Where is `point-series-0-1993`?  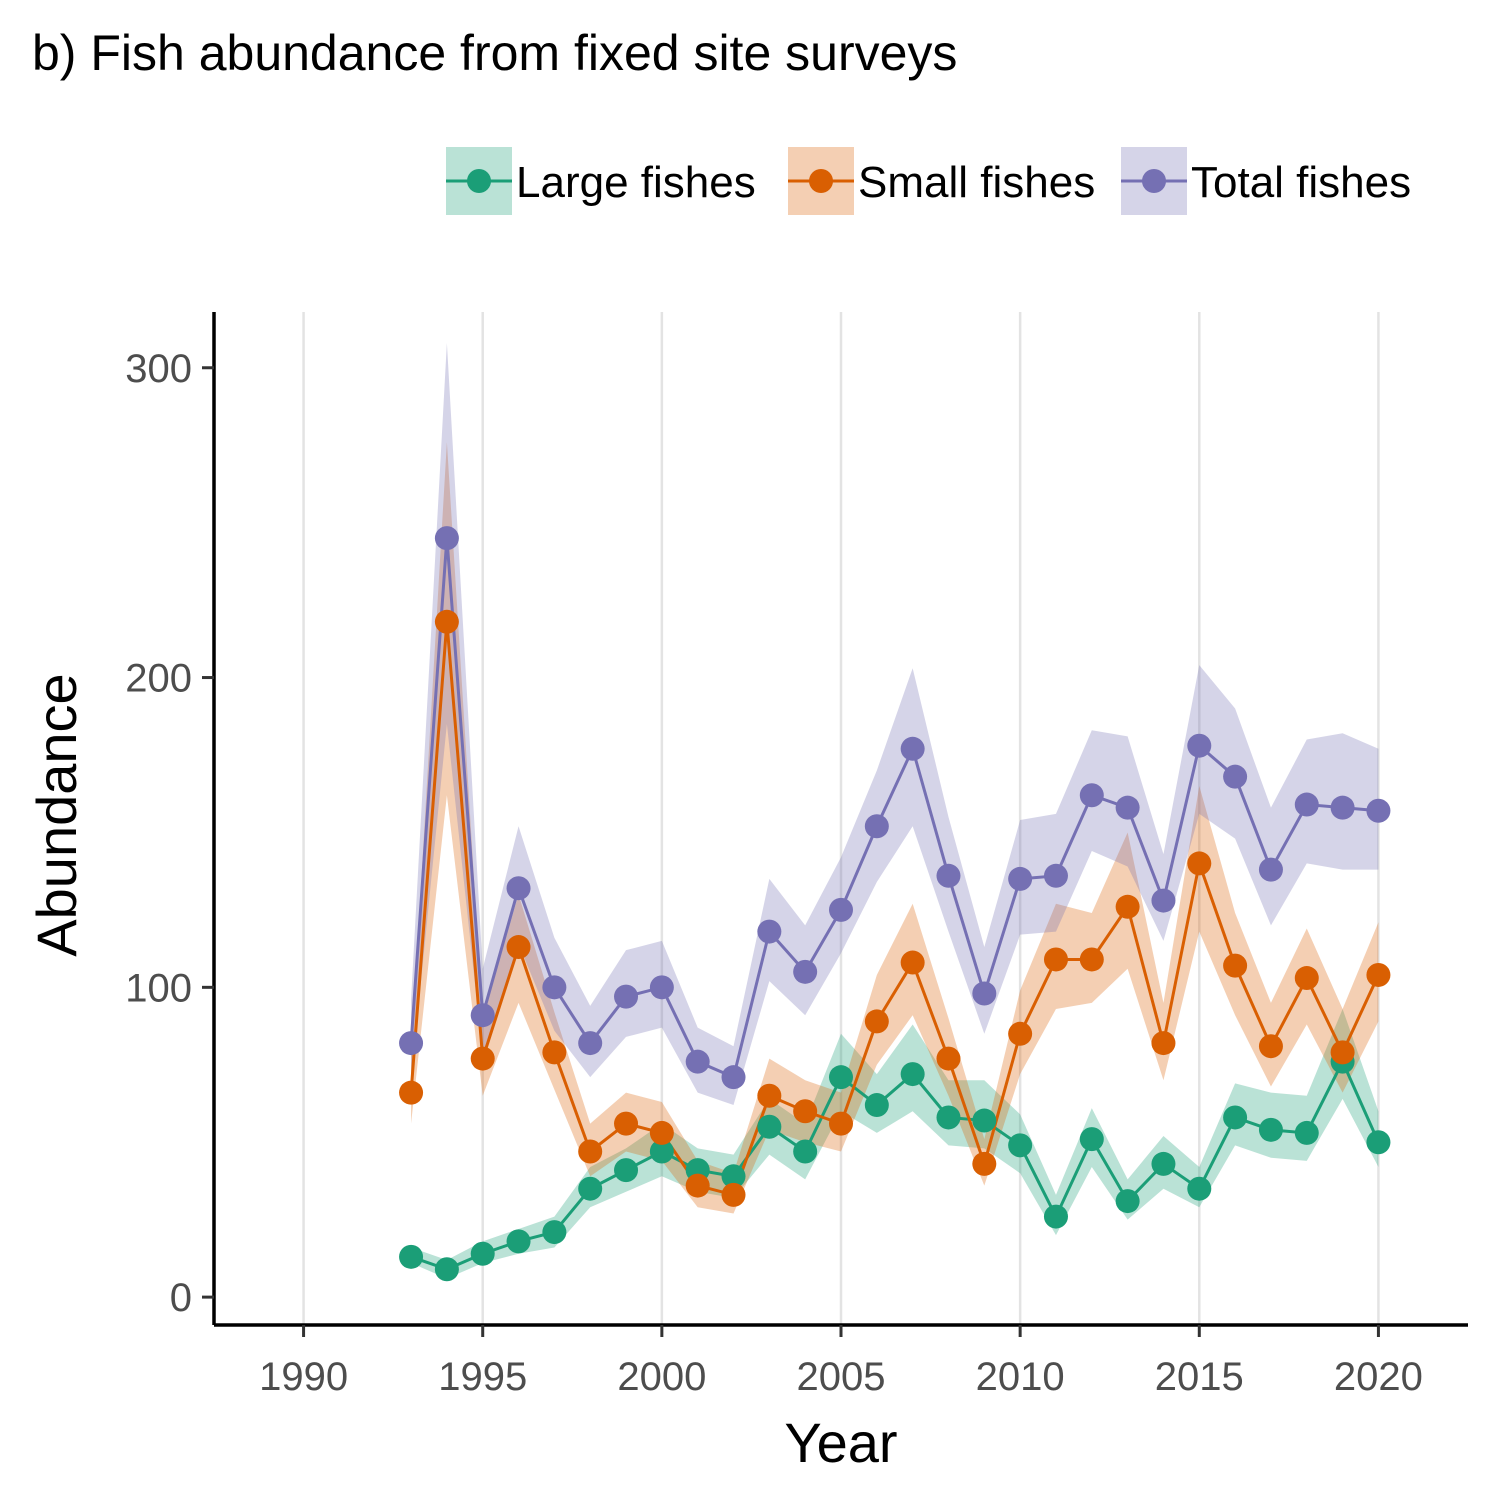
point-series-0-1993 is located at coordinates (411, 1256).